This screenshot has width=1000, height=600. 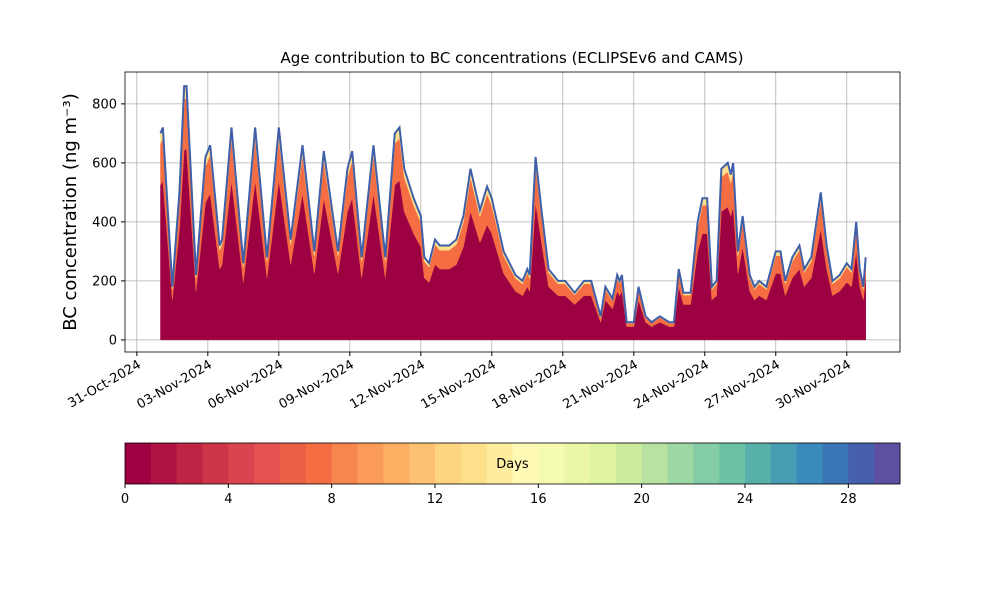 I want to click on colorbar-tick-label: 20, so click(x=641, y=499).